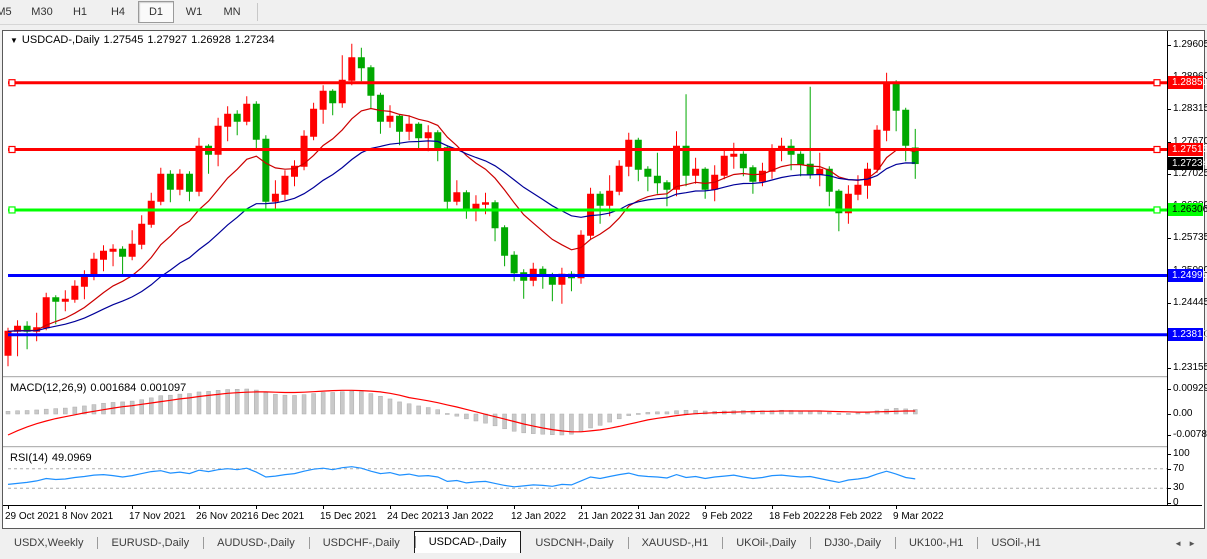 The height and width of the screenshot is (559, 1207). What do you see at coordinates (574, 543) in the screenshot?
I see `chart-tab-usdcnh-daily: USDCNH-,Daily` at bounding box center [574, 543].